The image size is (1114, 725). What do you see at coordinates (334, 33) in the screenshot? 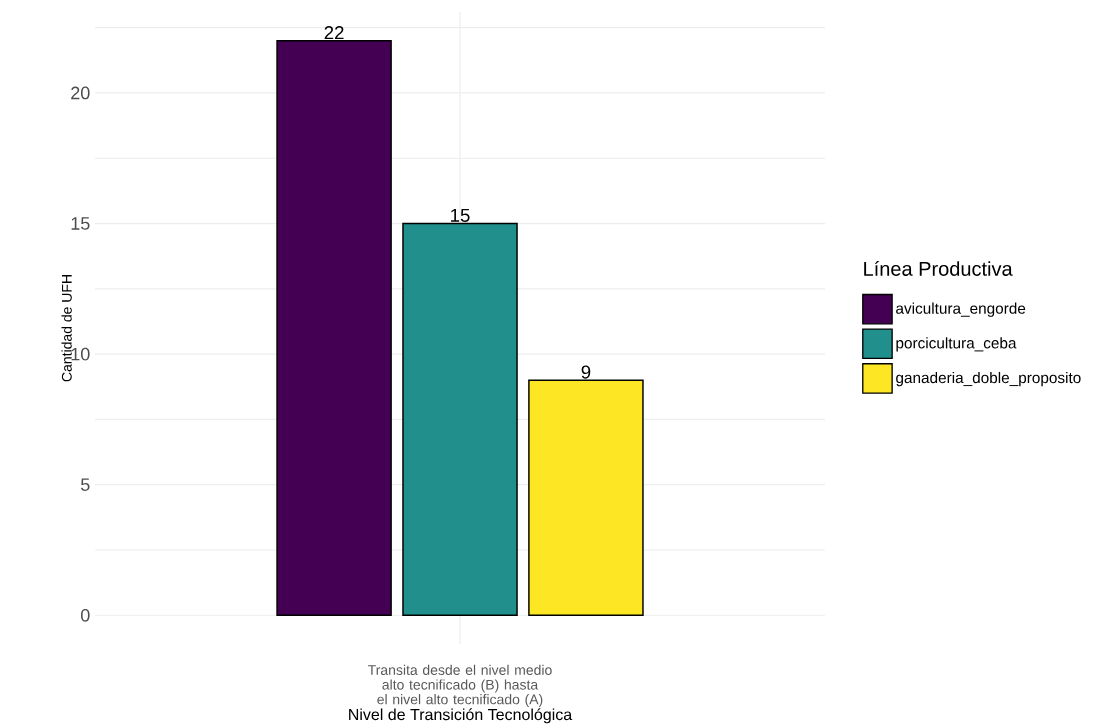
I see `data-label: 22` at bounding box center [334, 33].